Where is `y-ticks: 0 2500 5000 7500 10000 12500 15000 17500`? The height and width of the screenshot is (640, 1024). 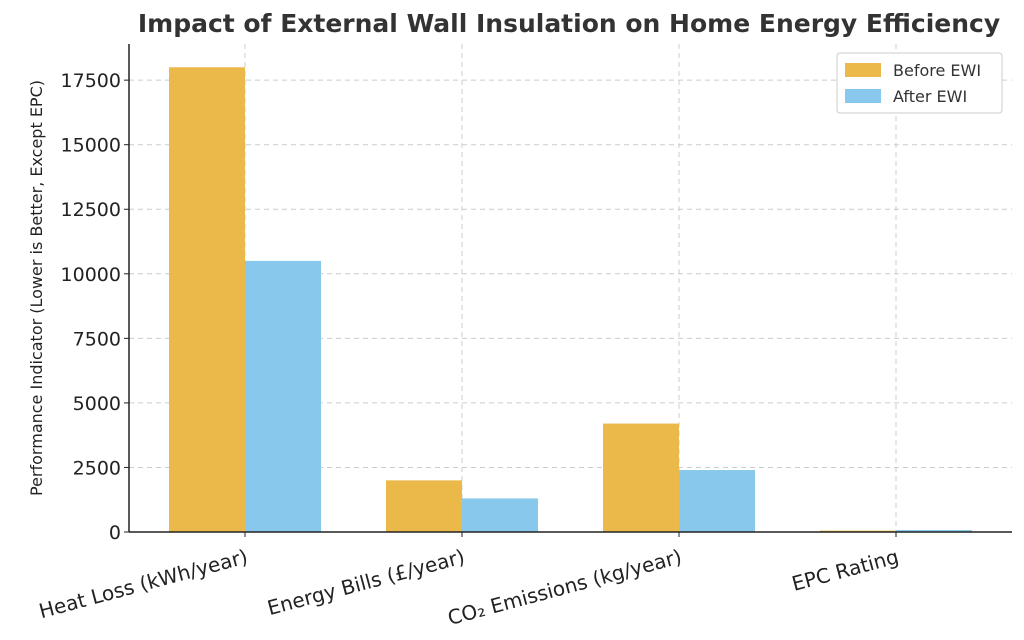
y-ticks: 0 2500 5000 7500 10000 12500 15000 17500 is located at coordinates (95, 307).